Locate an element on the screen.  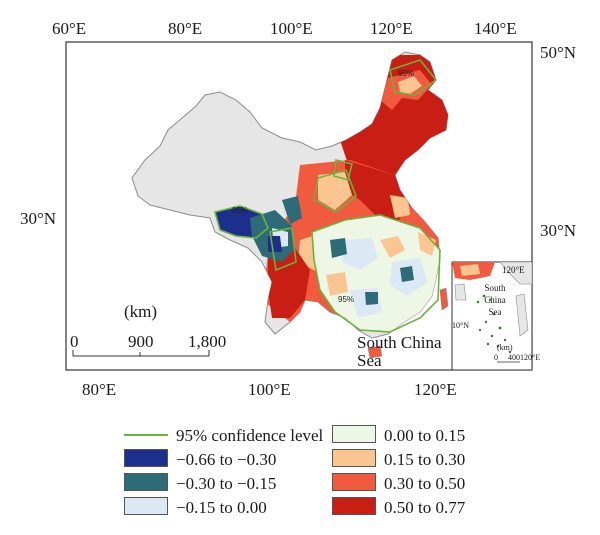
legend-label: 0.00 to 0.15 is located at coordinates (425, 435).